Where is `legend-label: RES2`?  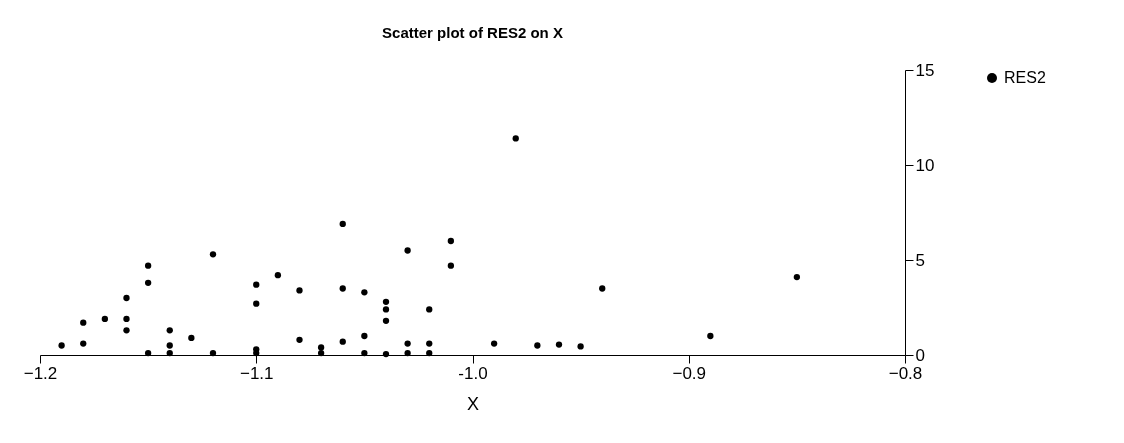
legend-label: RES2 is located at coordinates (1025, 77).